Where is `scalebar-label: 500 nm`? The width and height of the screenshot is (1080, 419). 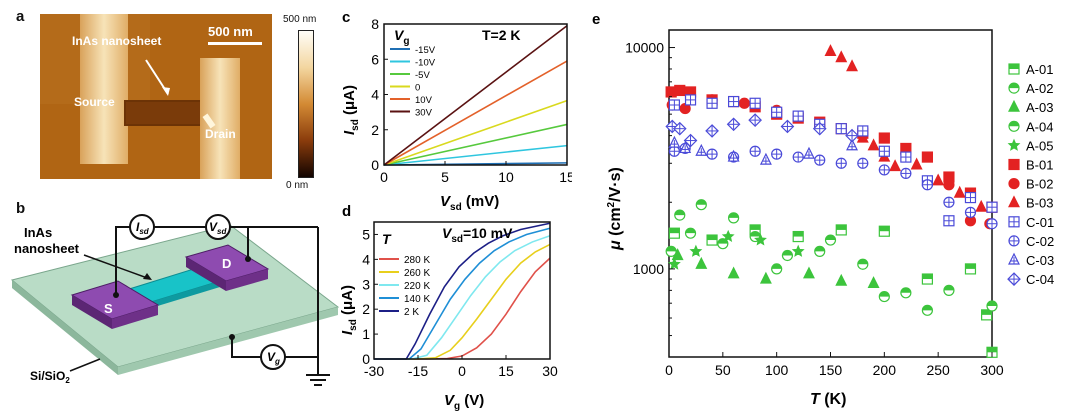 scalebar-label: 500 nm is located at coordinates (230, 31).